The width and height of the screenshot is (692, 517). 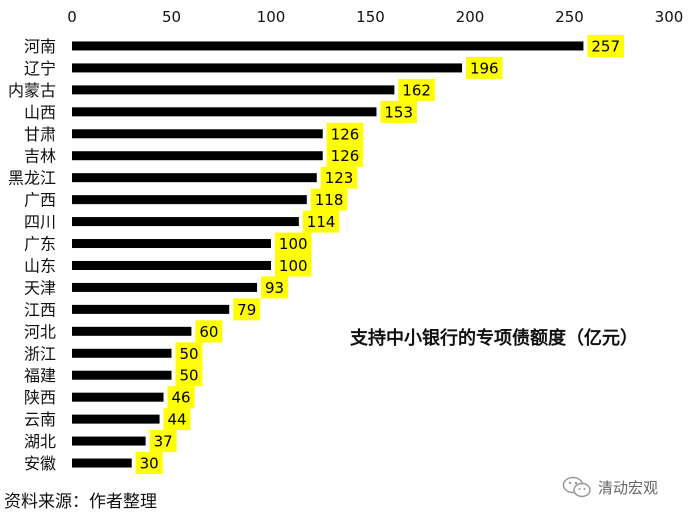 I want to click on category-label: 安徽, so click(x=40, y=463).